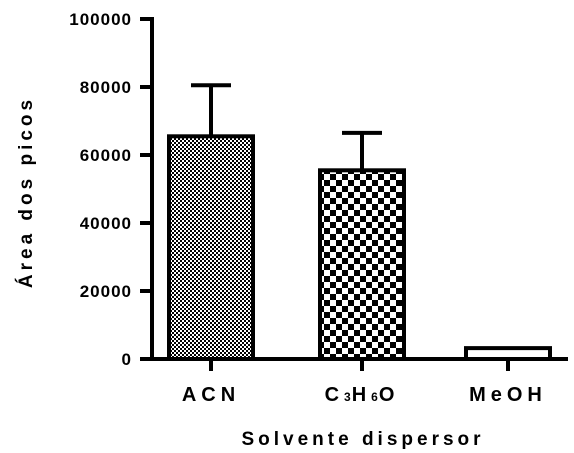  What do you see at coordinates (362, 264) in the screenshot?
I see `bar-c3h6o` at bounding box center [362, 264].